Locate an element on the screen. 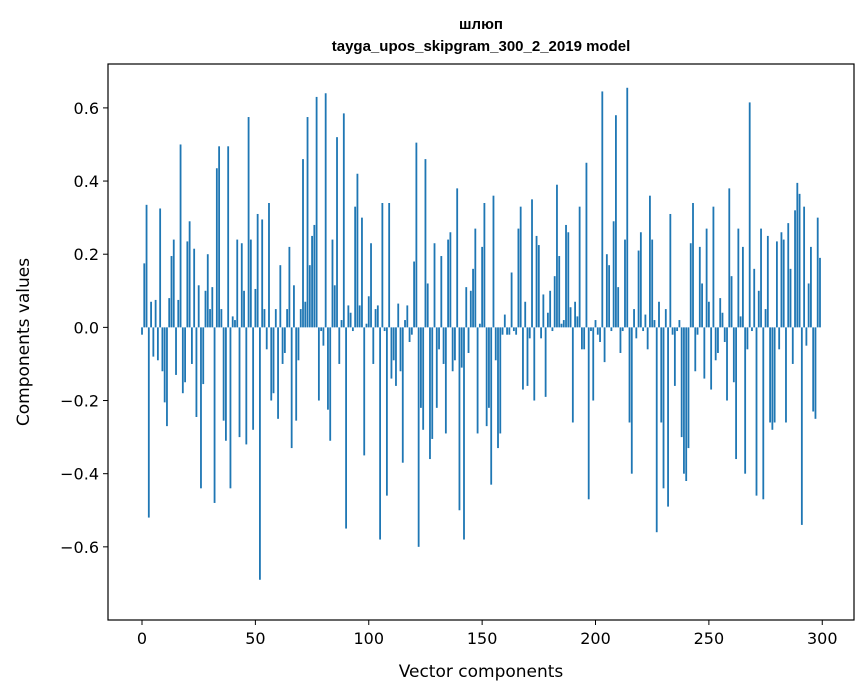  x-tick-label: 300 is located at coordinates (822, 638).